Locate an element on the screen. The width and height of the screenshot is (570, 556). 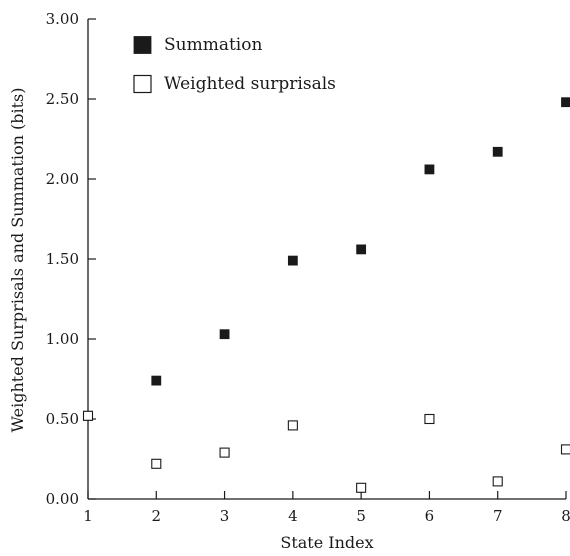
x-tick-label: 8 is located at coordinates (565, 516).